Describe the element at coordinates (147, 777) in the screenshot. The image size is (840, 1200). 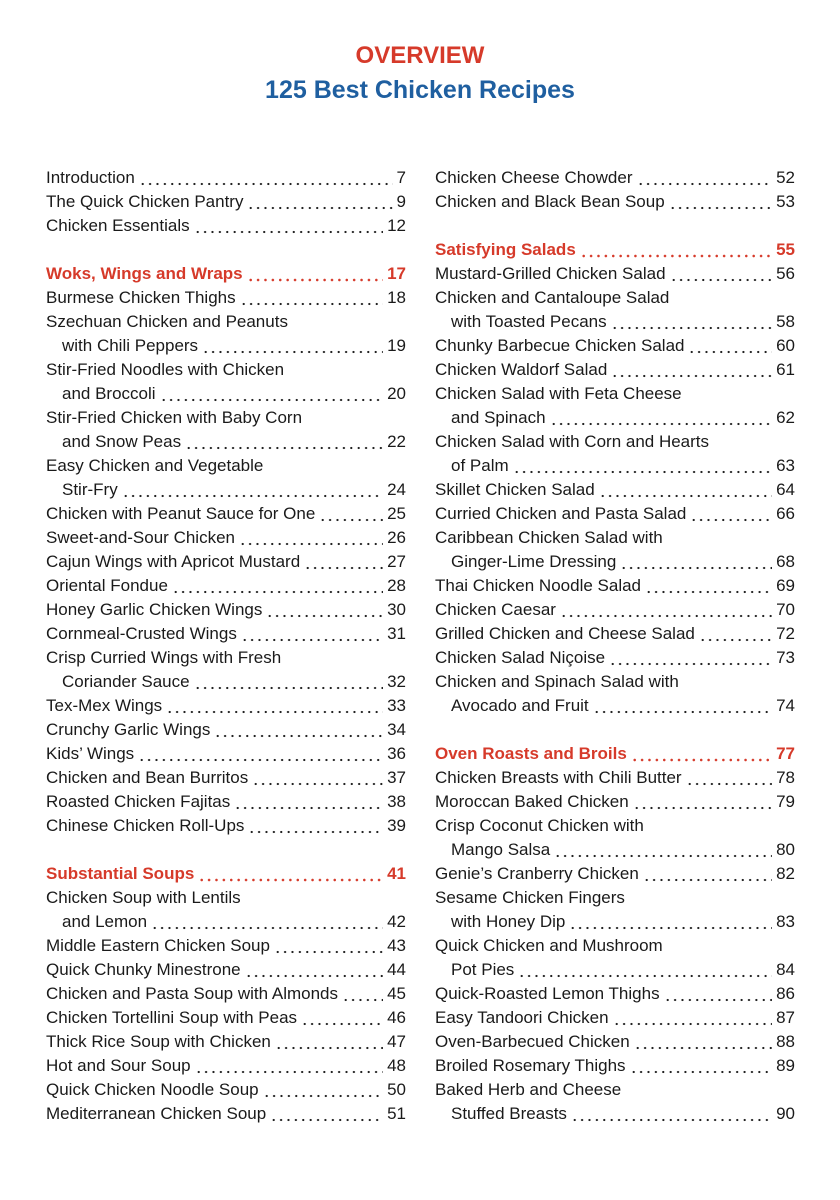
I see `entry-text: Chicken and Bean Burritos` at that location.